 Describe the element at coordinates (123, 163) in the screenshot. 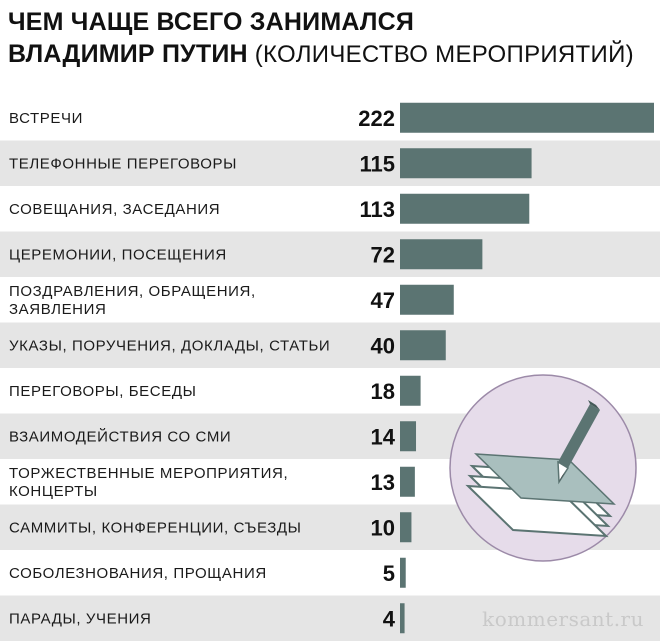

I see `category-label: ТЕЛЕФОННЫЕ ПЕРЕГОВОРЫ` at that location.